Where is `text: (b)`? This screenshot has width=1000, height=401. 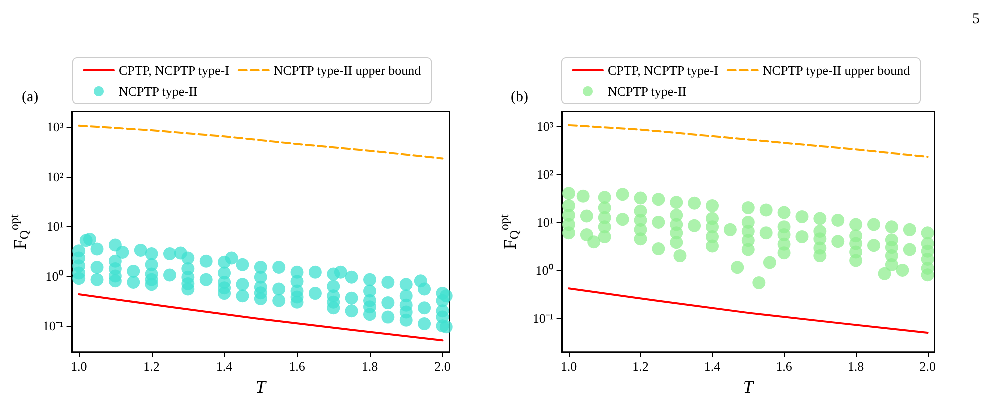 text: (b) is located at coordinates (519, 98).